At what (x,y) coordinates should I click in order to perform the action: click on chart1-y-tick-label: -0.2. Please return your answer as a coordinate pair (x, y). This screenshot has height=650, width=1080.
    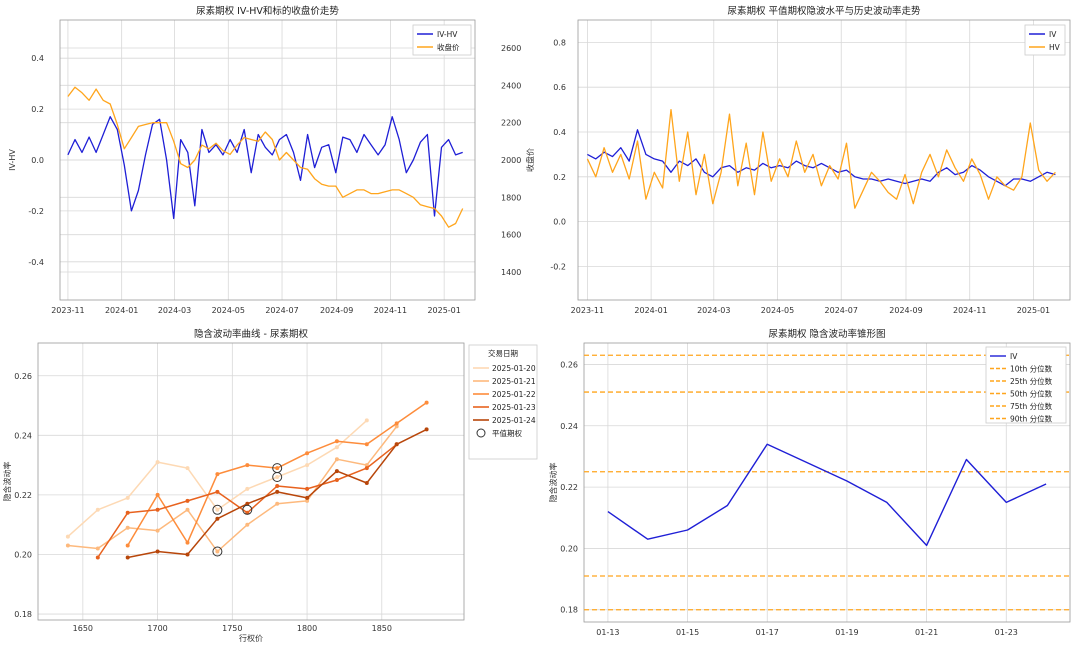
    Looking at the image, I should click on (36, 211).